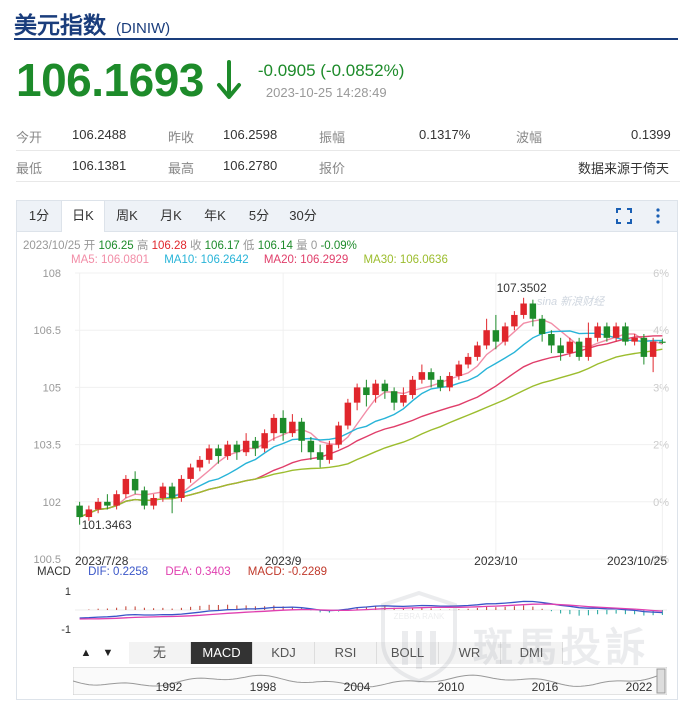 This screenshot has height=707, width=696. I want to click on tab-yearly: 年K, so click(215, 215).